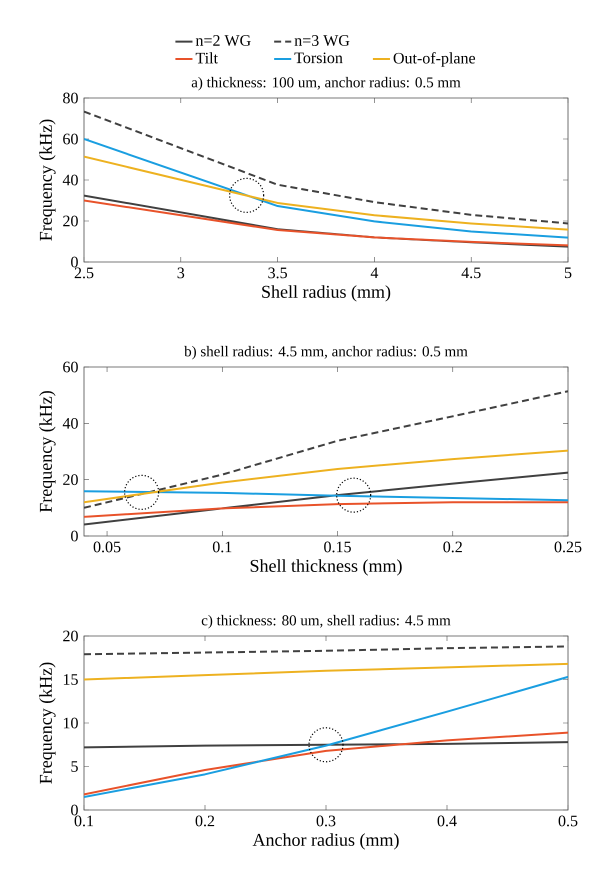  Describe the element at coordinates (326, 83) in the screenshot. I see `chart-title: a) thickness: 100 um, anchor radius: 0.5 mm` at that location.